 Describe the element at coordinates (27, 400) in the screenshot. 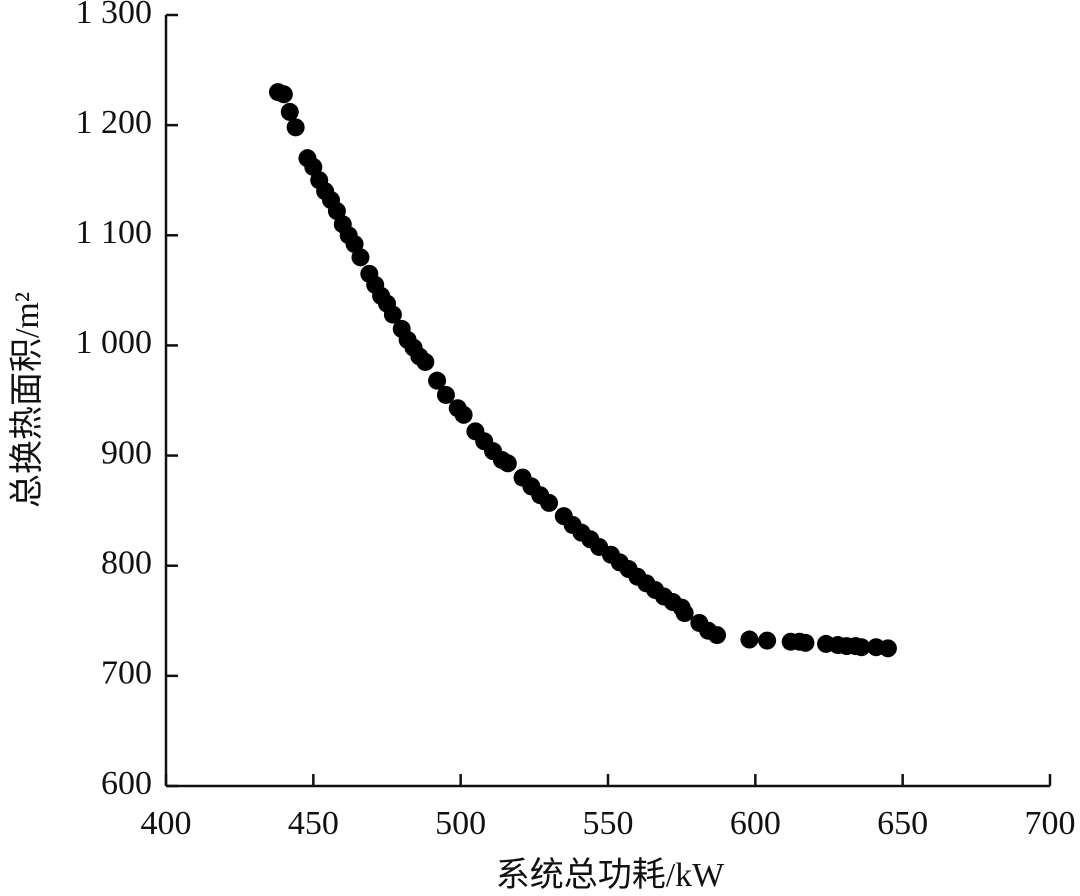

I see `y-axis-label: 总换热面积/m²` at that location.